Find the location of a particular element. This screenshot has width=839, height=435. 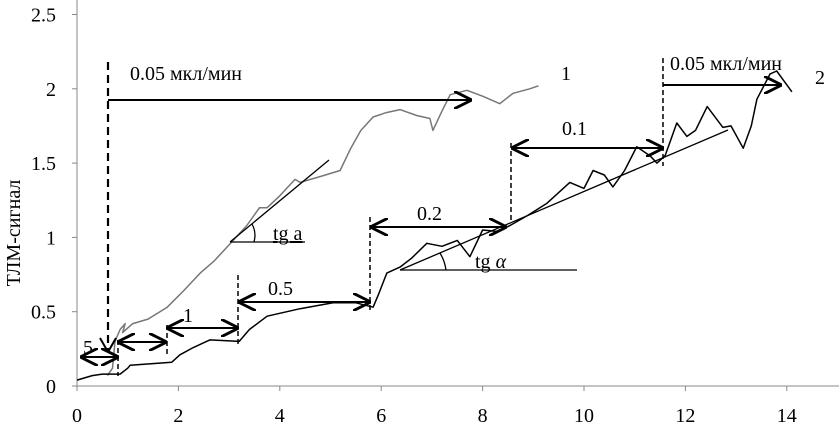

y-tick-label: 2.5 is located at coordinates (43, 16).